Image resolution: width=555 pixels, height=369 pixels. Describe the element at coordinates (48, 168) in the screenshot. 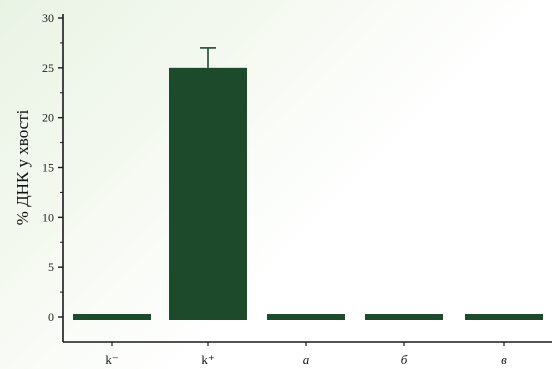

I see `y-tick-label: 15` at that location.